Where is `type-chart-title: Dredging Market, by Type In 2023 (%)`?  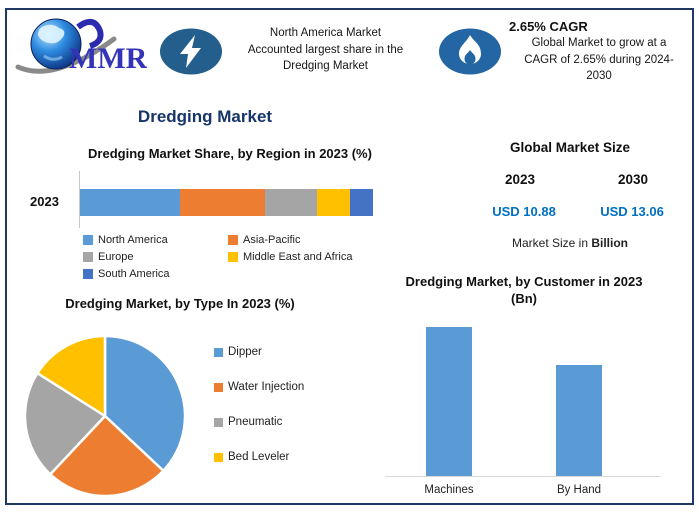
type-chart-title: Dredging Market, by Type In 2023 (%) is located at coordinates (180, 303).